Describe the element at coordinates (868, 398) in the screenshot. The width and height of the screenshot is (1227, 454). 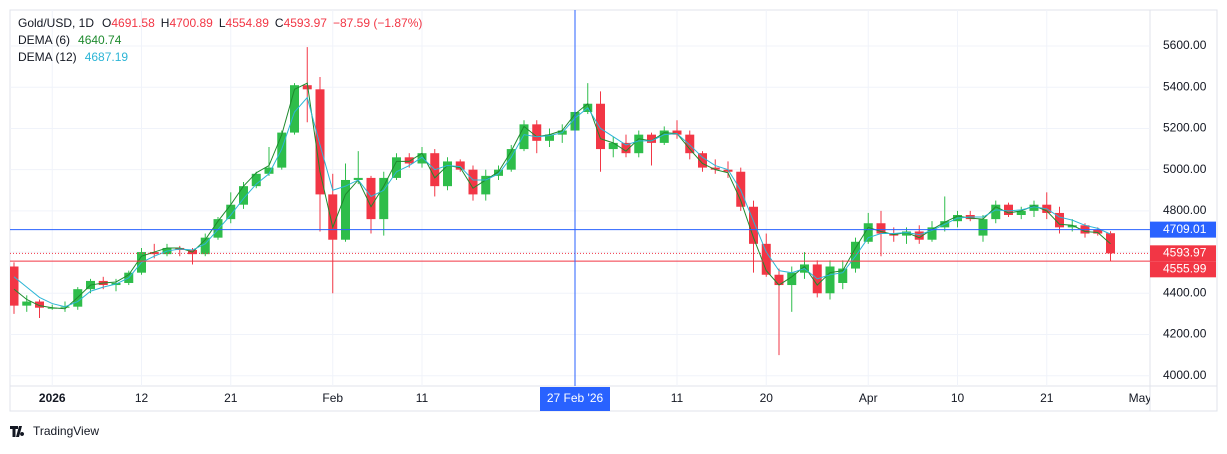
I see `x-tick-label: Apr` at that location.